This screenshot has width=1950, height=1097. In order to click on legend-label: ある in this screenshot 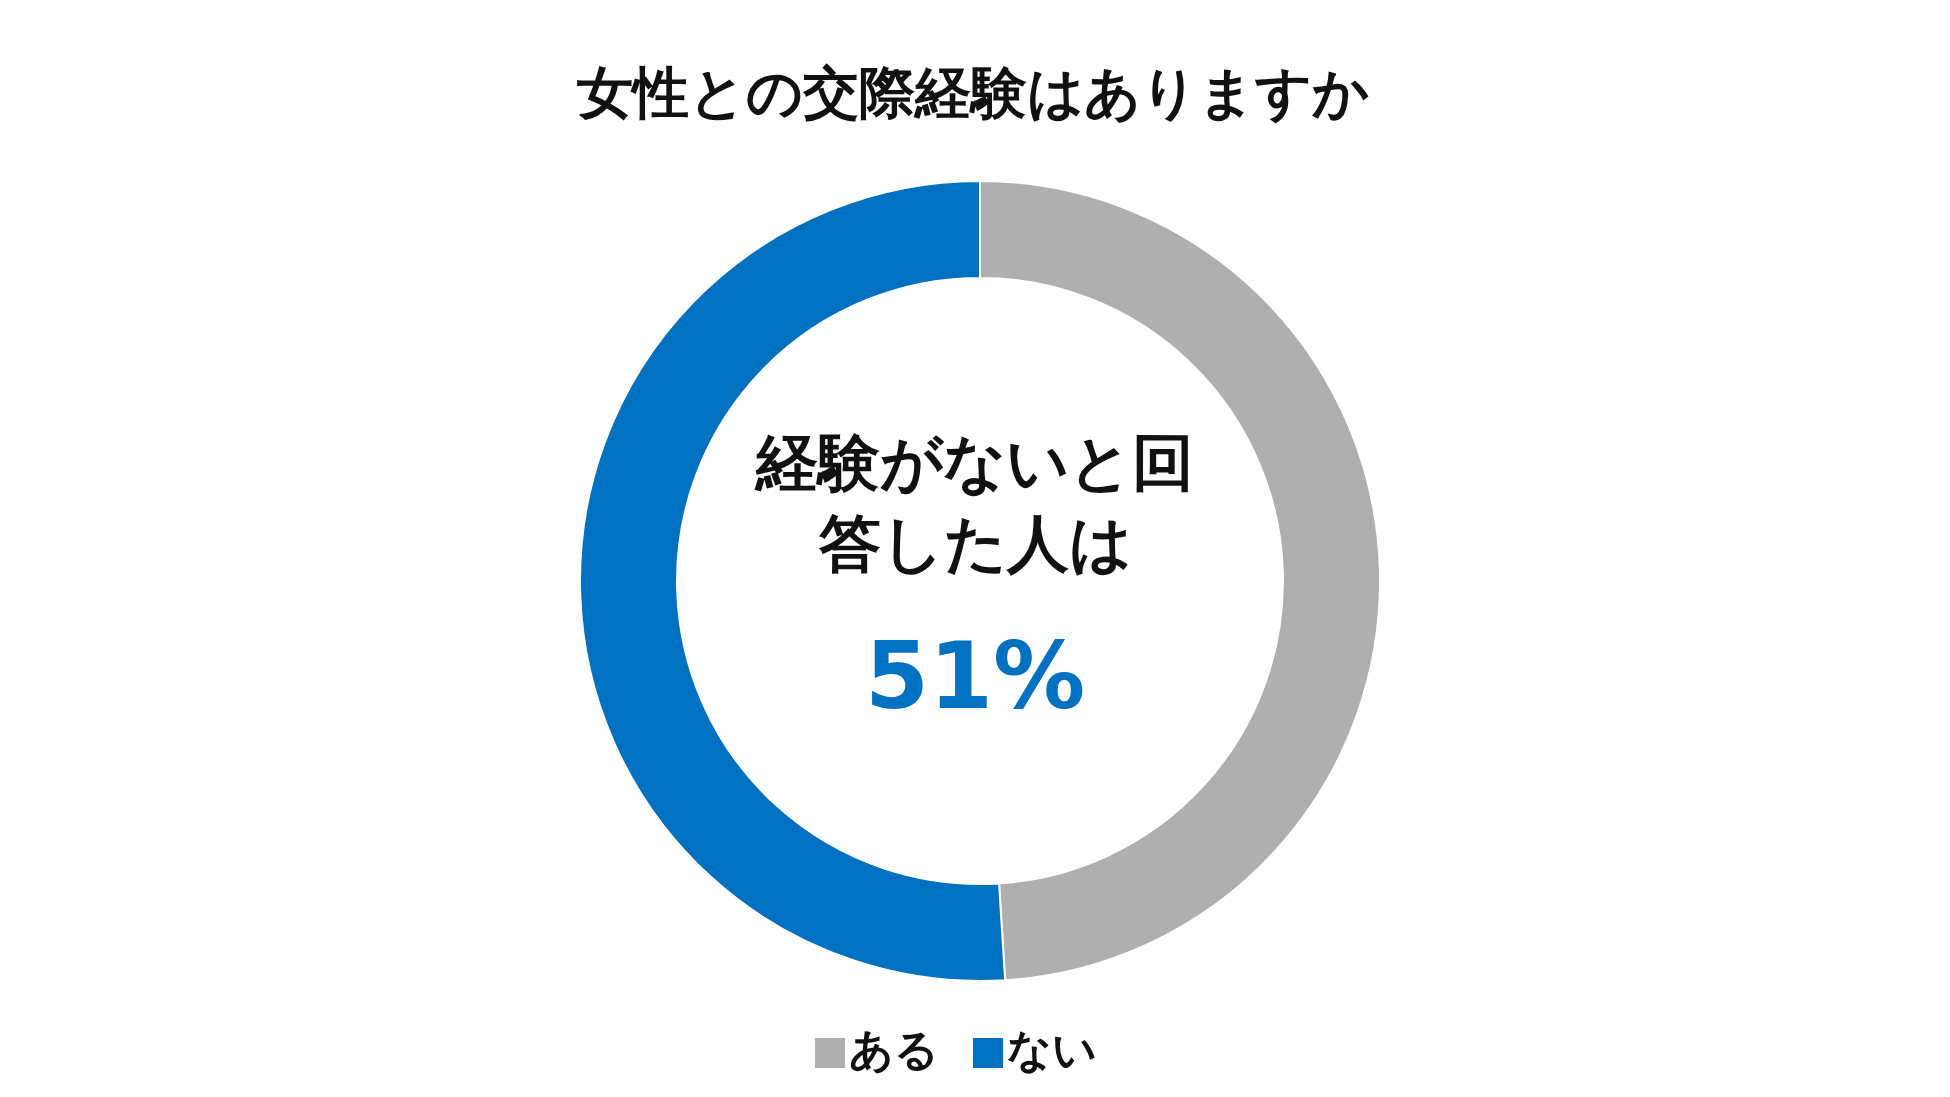, I will do `click(894, 1049)`.